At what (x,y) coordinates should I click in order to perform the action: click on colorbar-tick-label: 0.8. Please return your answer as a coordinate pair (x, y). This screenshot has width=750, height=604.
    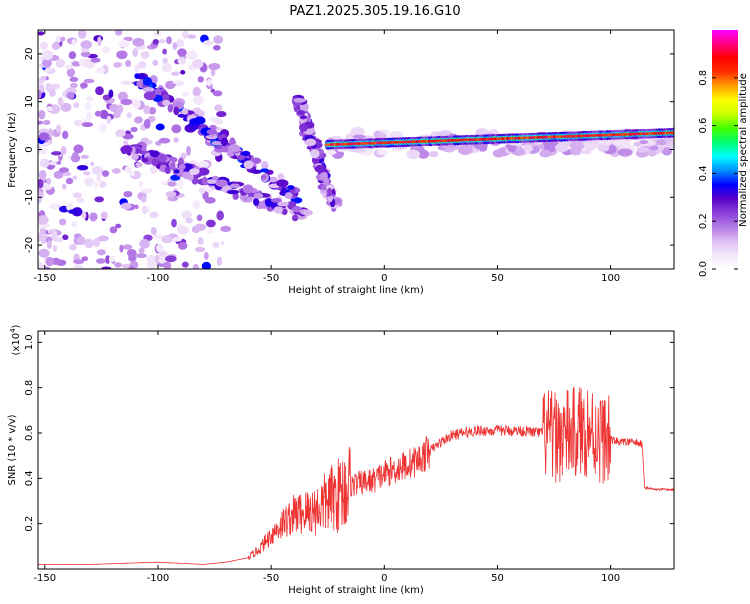
    Looking at the image, I should click on (703, 78).